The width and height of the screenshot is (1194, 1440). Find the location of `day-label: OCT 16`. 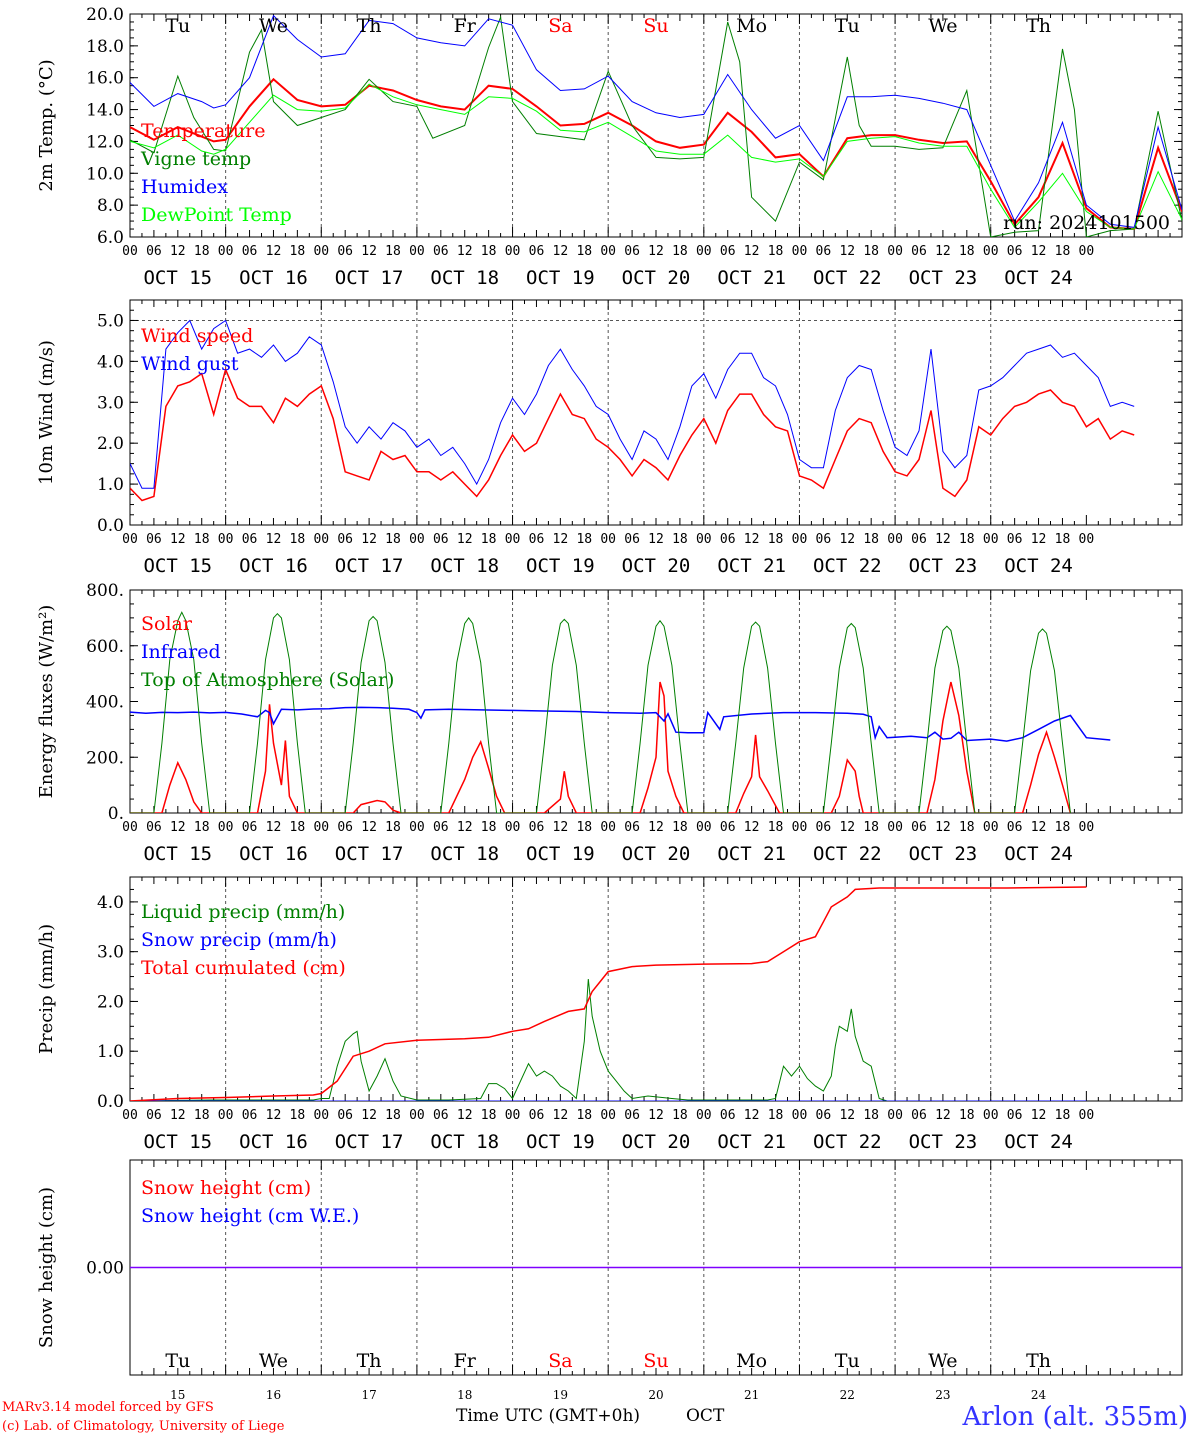

day-label: OCT 16 is located at coordinates (273, 278).